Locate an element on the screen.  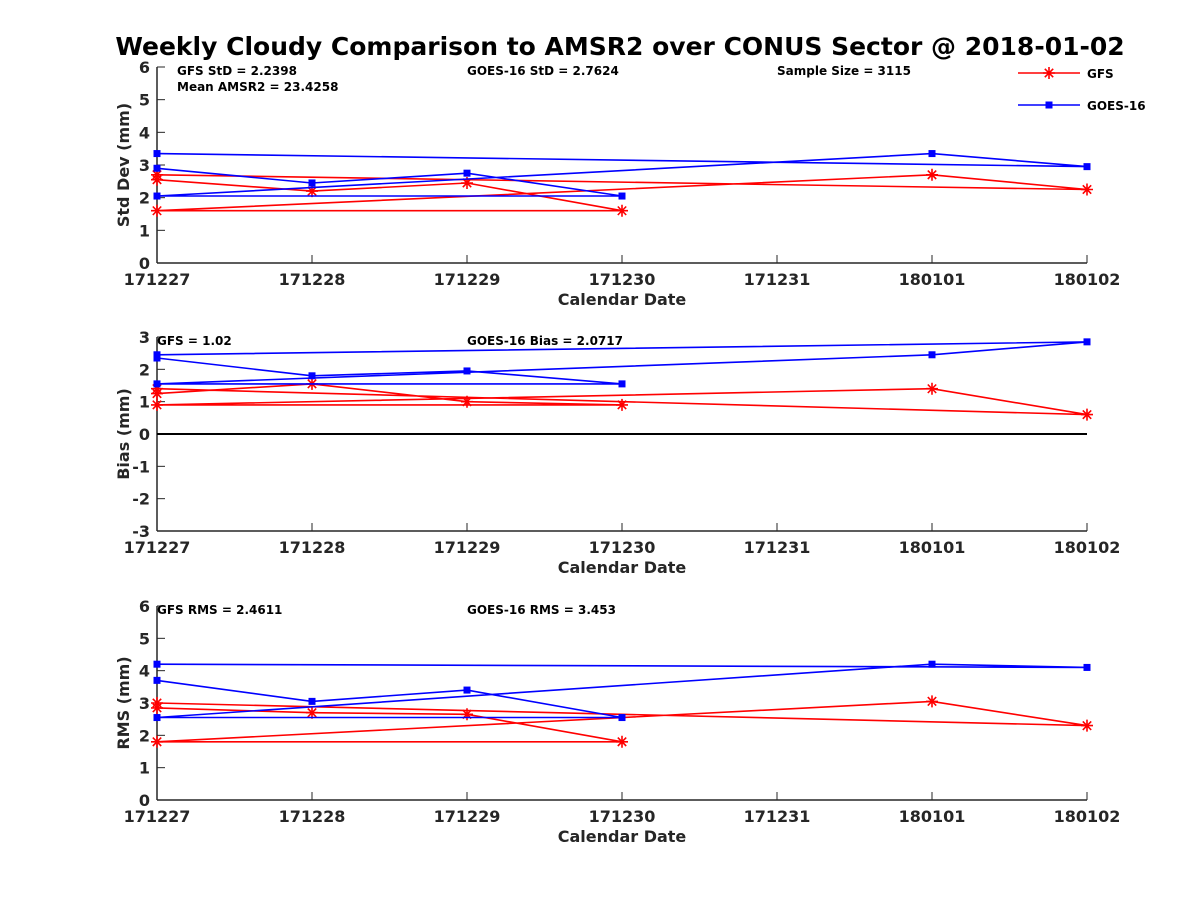
stat-annotation: Mean AMSR2 = 23.4258 is located at coordinates (257, 87).